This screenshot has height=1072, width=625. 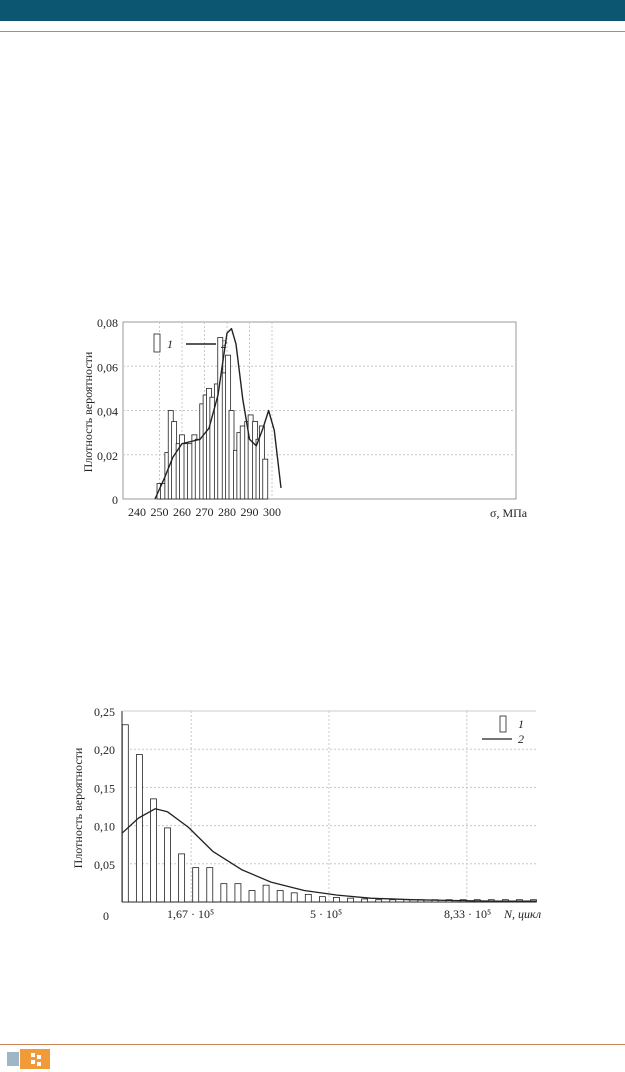 What do you see at coordinates (326, 914) in the screenshot?
I see `x-tick-label: 5 · 10⁵` at bounding box center [326, 914].